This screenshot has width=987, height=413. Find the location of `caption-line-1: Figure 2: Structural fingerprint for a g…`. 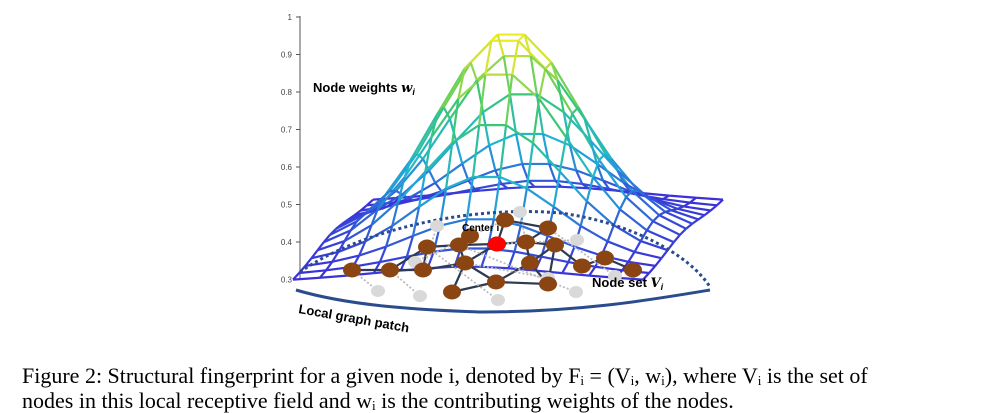

caption-line-1: Figure 2: Structural fingerprint for a g… is located at coordinates (497, 375).